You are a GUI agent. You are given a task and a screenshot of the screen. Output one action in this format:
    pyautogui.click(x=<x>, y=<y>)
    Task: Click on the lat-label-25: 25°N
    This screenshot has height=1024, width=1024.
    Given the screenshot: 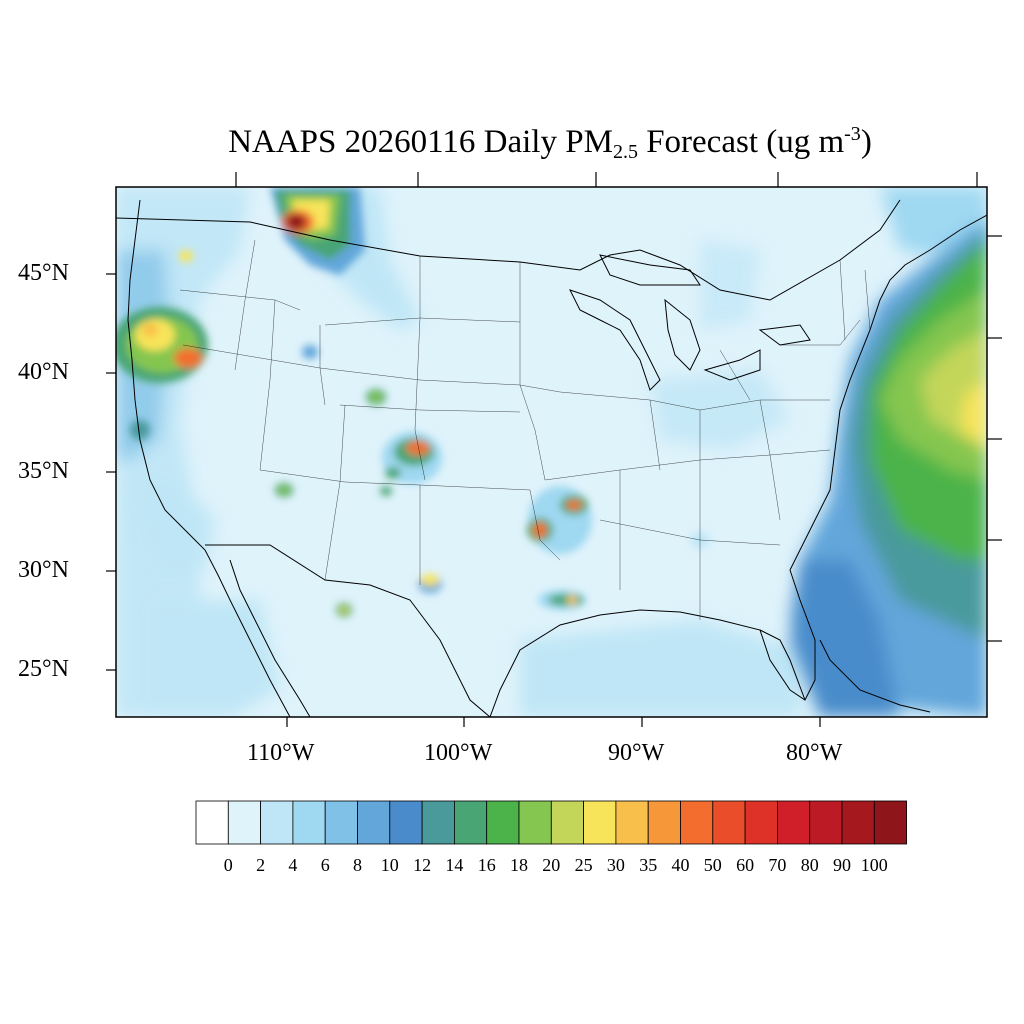 What is the action you would take?
    pyautogui.click(x=43, y=669)
    